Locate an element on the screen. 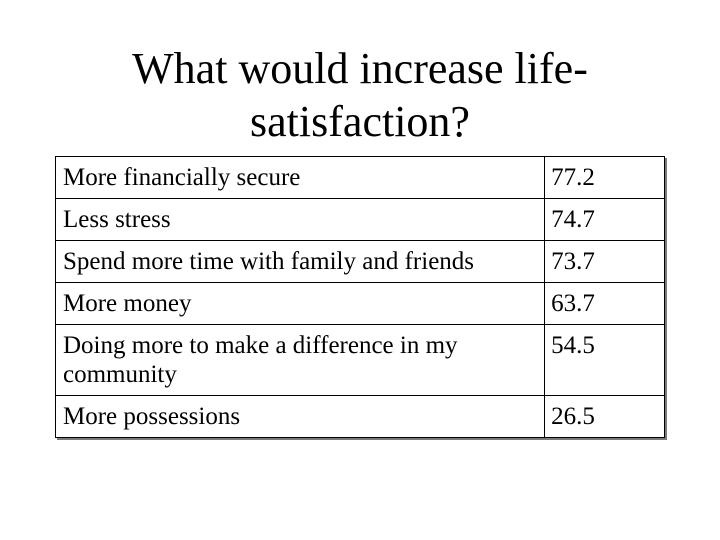  row-value: 63.7 is located at coordinates (604, 303).